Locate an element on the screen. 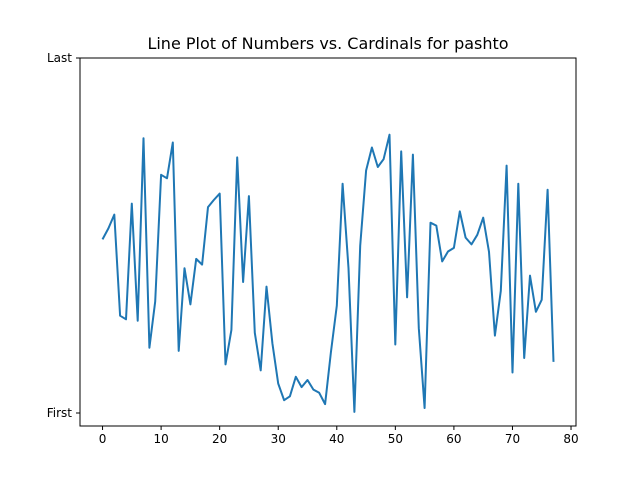 This screenshot has width=640, height=485. x-tick-label: 70 is located at coordinates (512, 439).